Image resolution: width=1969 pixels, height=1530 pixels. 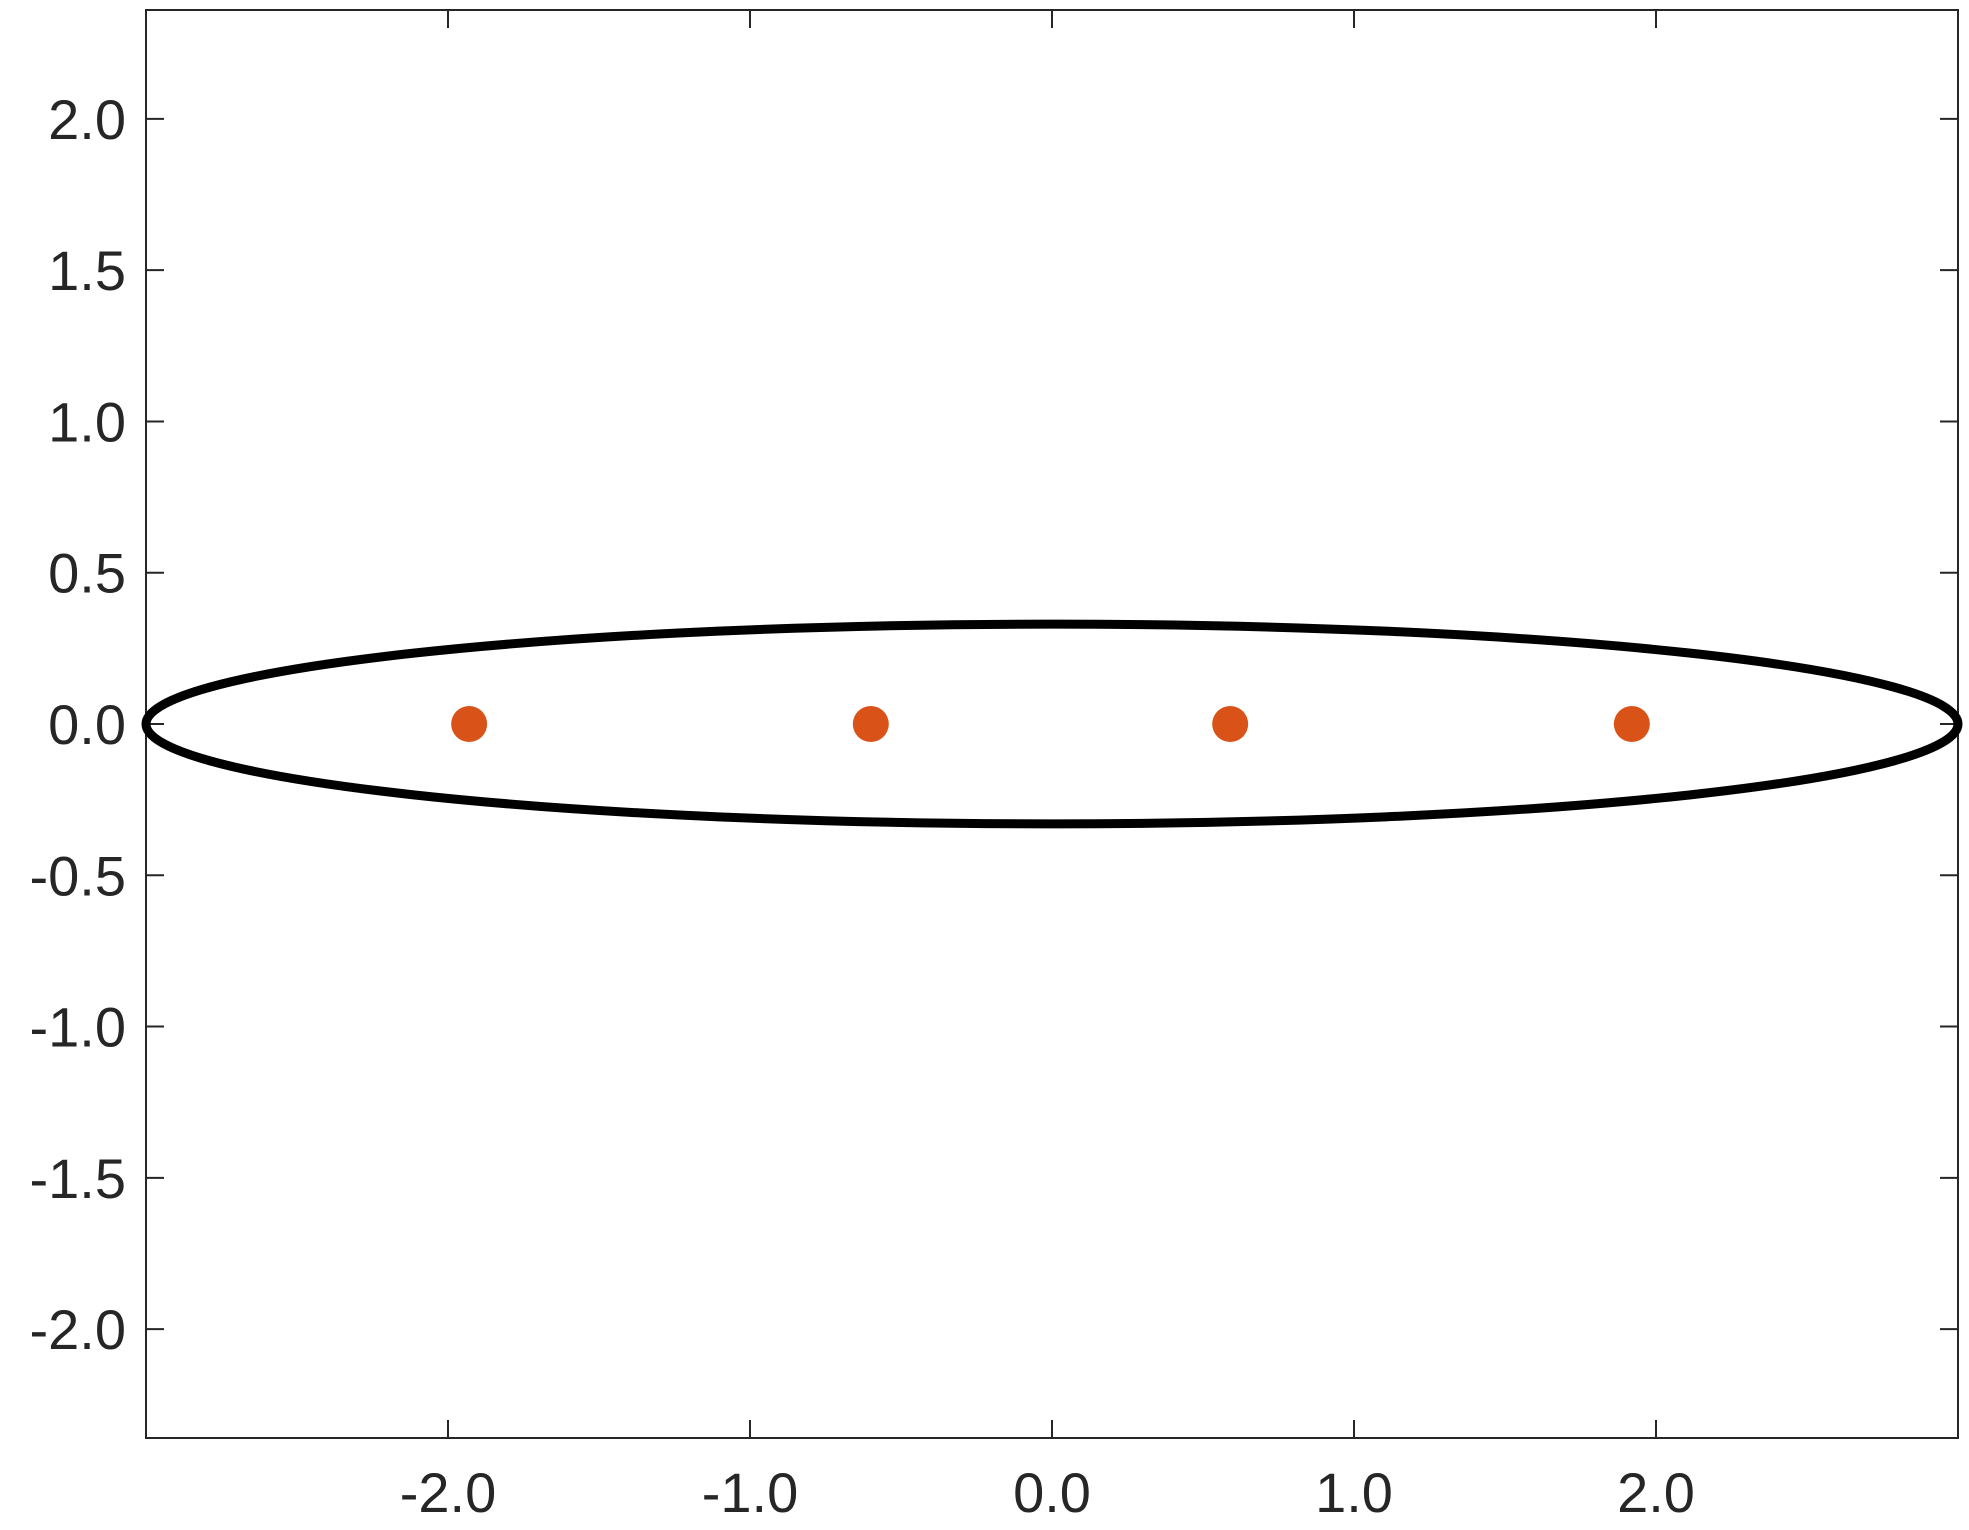 What do you see at coordinates (87, 270) in the screenshot?
I see `y-tick-label: 1.5` at bounding box center [87, 270].